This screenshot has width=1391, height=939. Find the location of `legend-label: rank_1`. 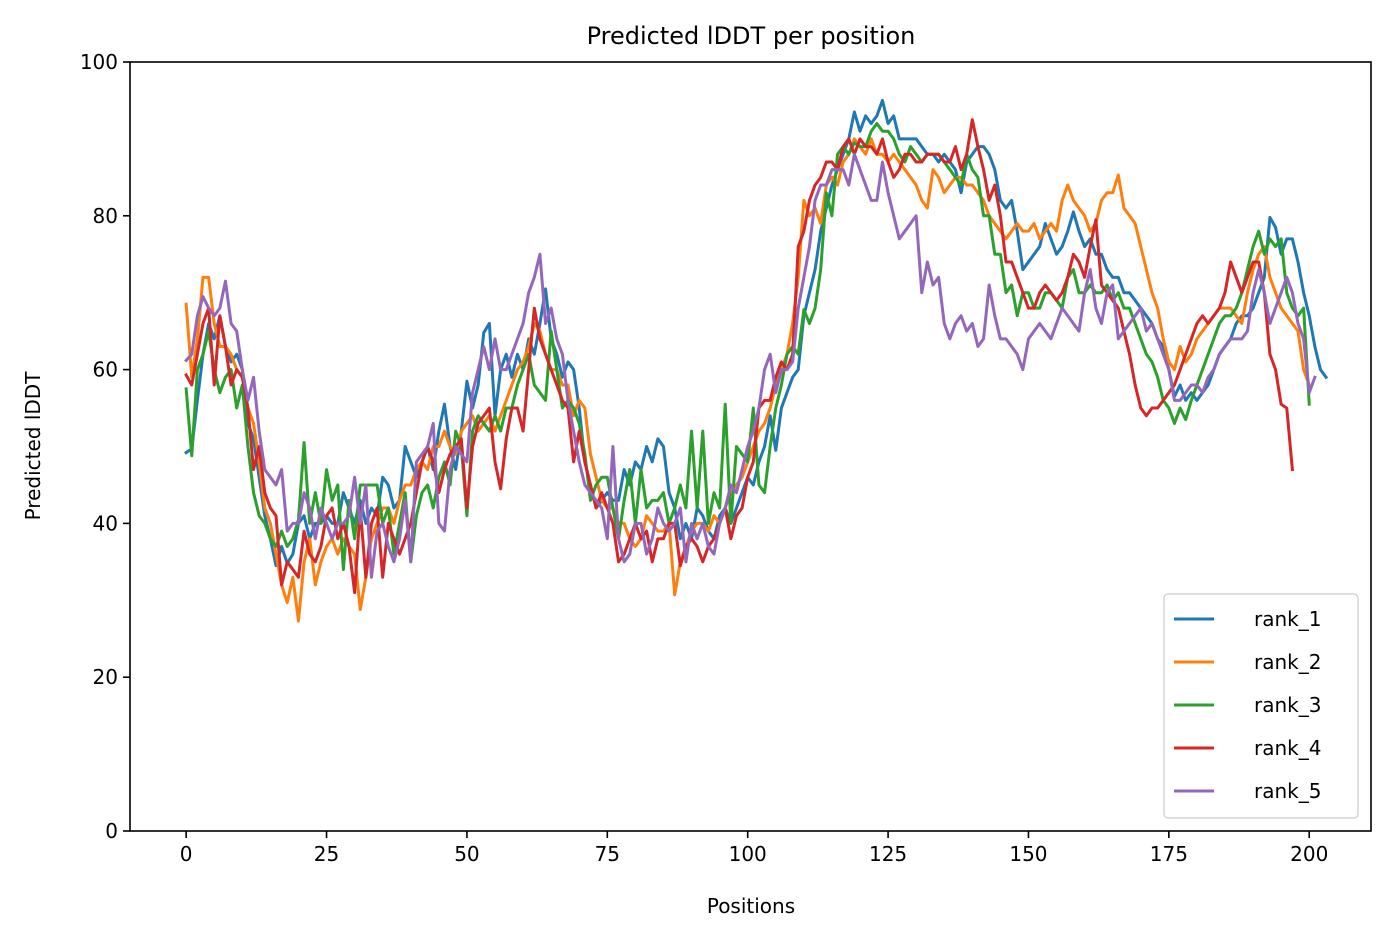

legend-label: rank_1 is located at coordinates (1287, 619).